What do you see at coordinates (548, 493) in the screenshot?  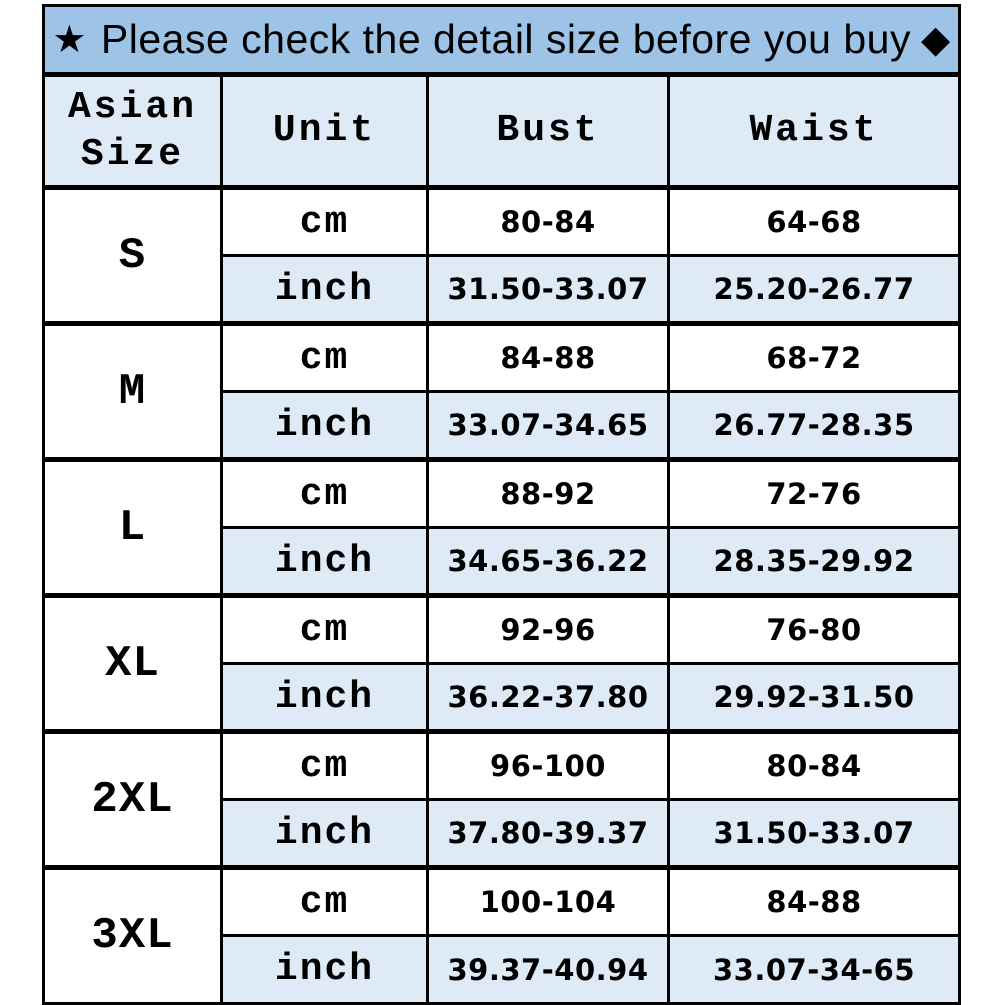 I see `bust-cm-value: 88-92` at bounding box center [548, 493].